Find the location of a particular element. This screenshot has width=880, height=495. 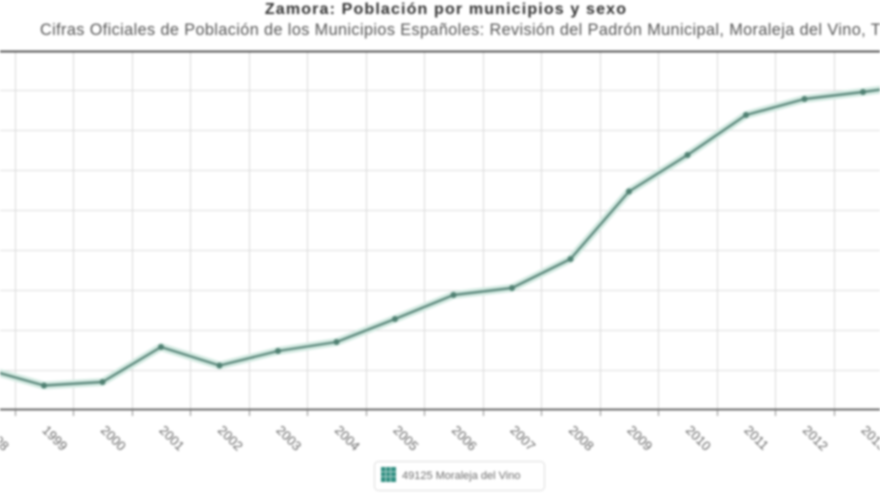

svg-text:Zamora: Población por municipi: Zamora: Población por municipios y sexo is located at coordinates (446, 9).